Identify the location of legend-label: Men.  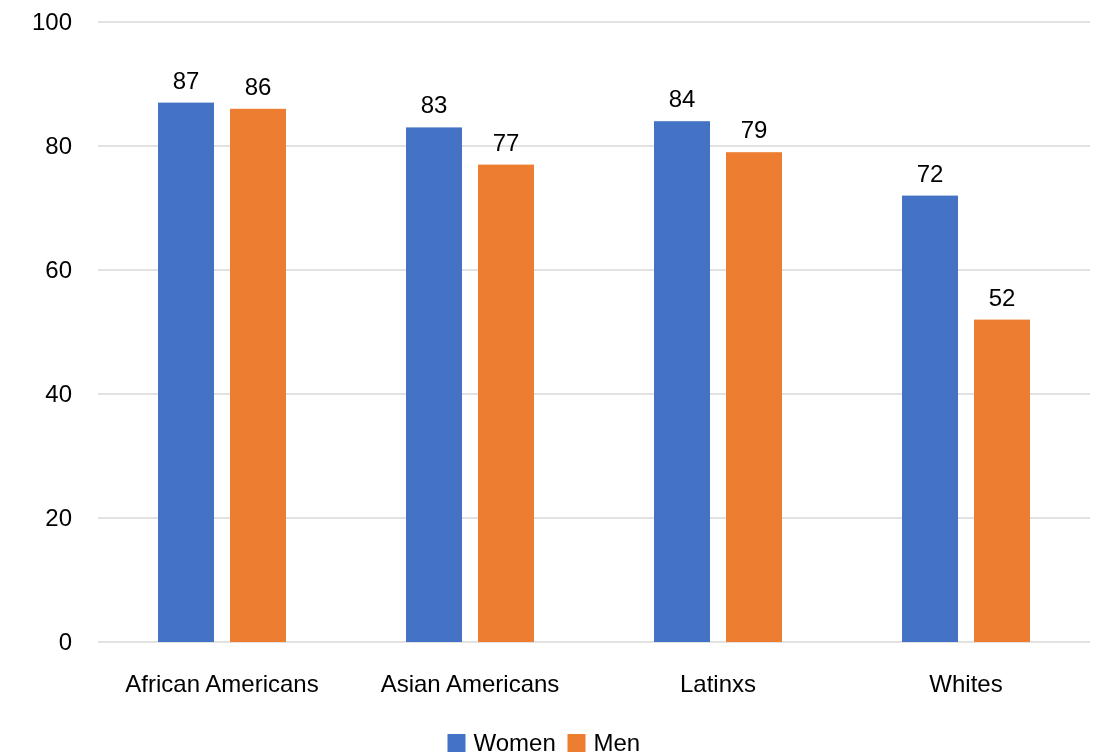
(617, 742).